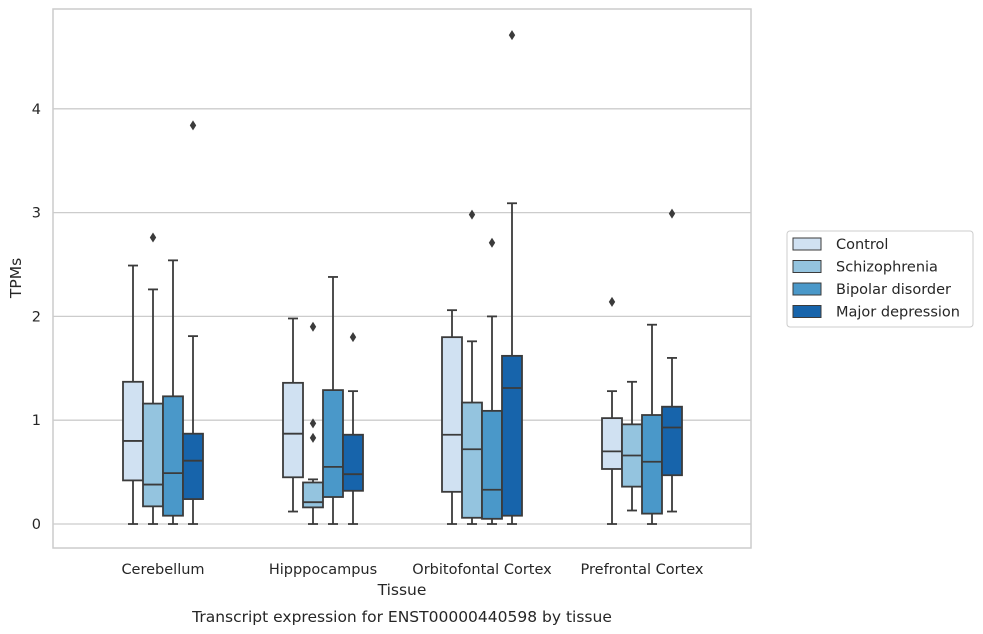  Describe the element at coordinates (36, 110) in the screenshot. I see `y-tick-label: 4` at that location.